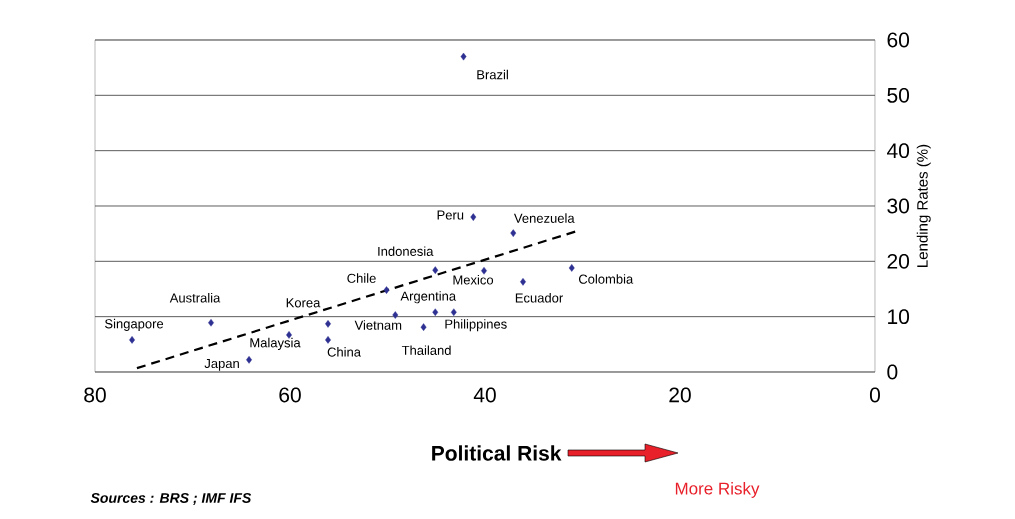 This screenshot has width=1015, height=519. Describe the element at coordinates (544, 218) in the screenshot. I see `annotation: Venezuela` at that location.